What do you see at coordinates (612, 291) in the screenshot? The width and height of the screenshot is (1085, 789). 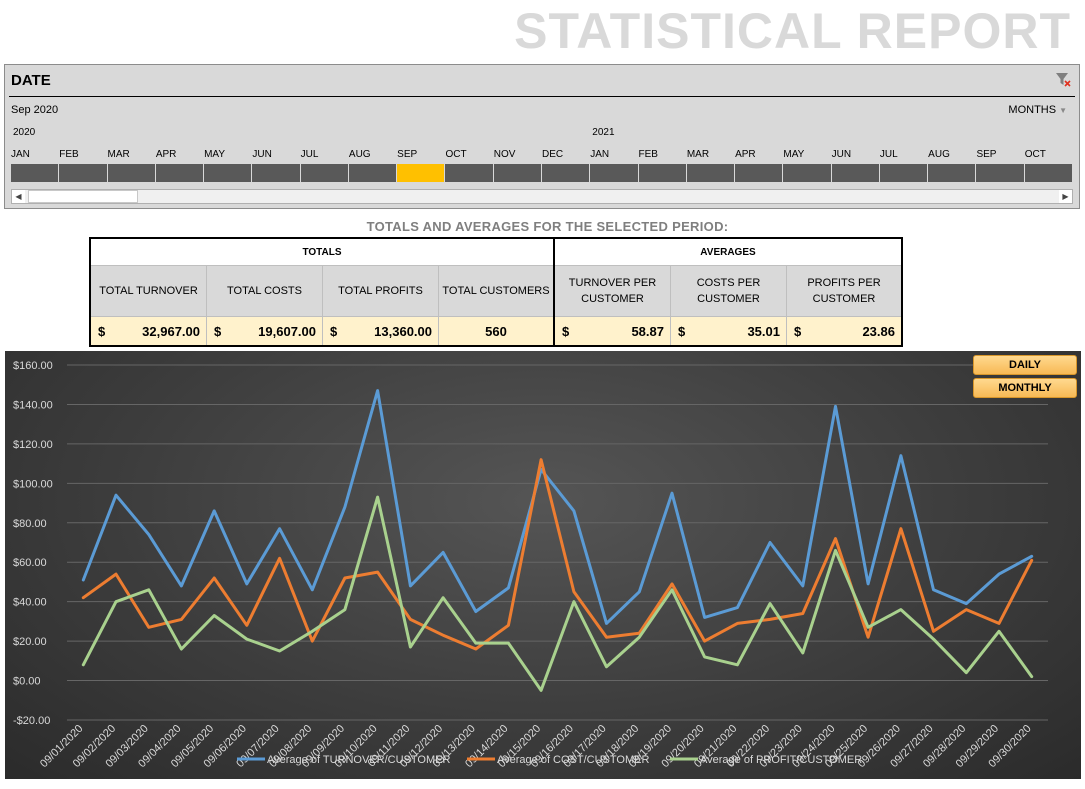 I see `turnover-per-customer-header: TURNOVER PER CUSTOMER` at bounding box center [612, 291].